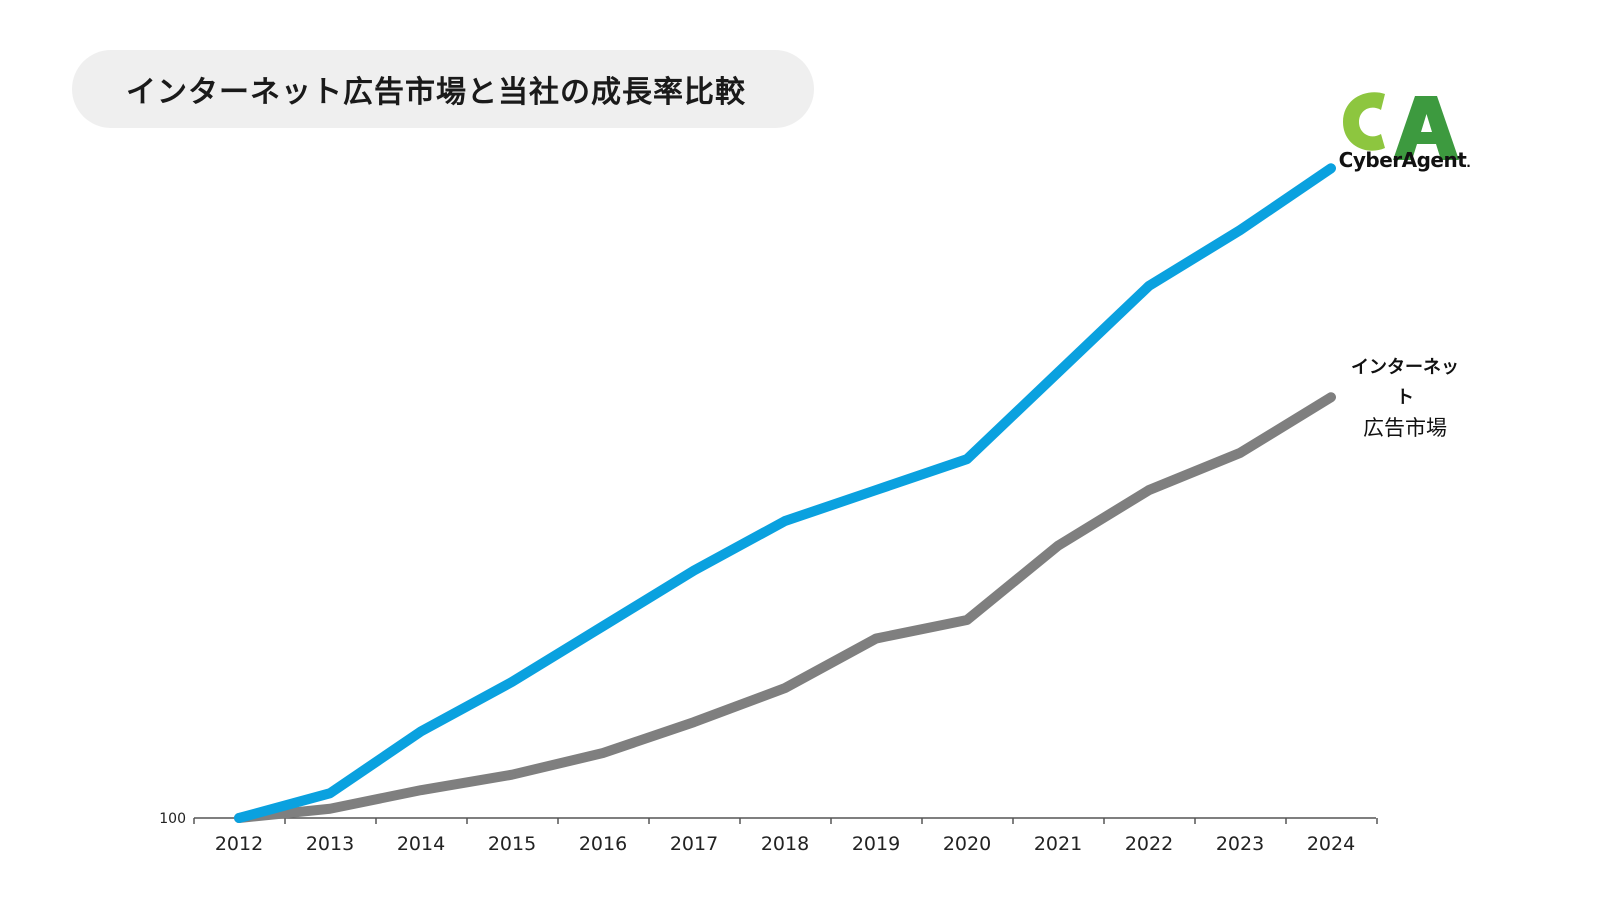 The height and width of the screenshot is (900, 1600). What do you see at coordinates (1149, 844) in the screenshot?
I see `x-tick-label: 2022` at bounding box center [1149, 844].